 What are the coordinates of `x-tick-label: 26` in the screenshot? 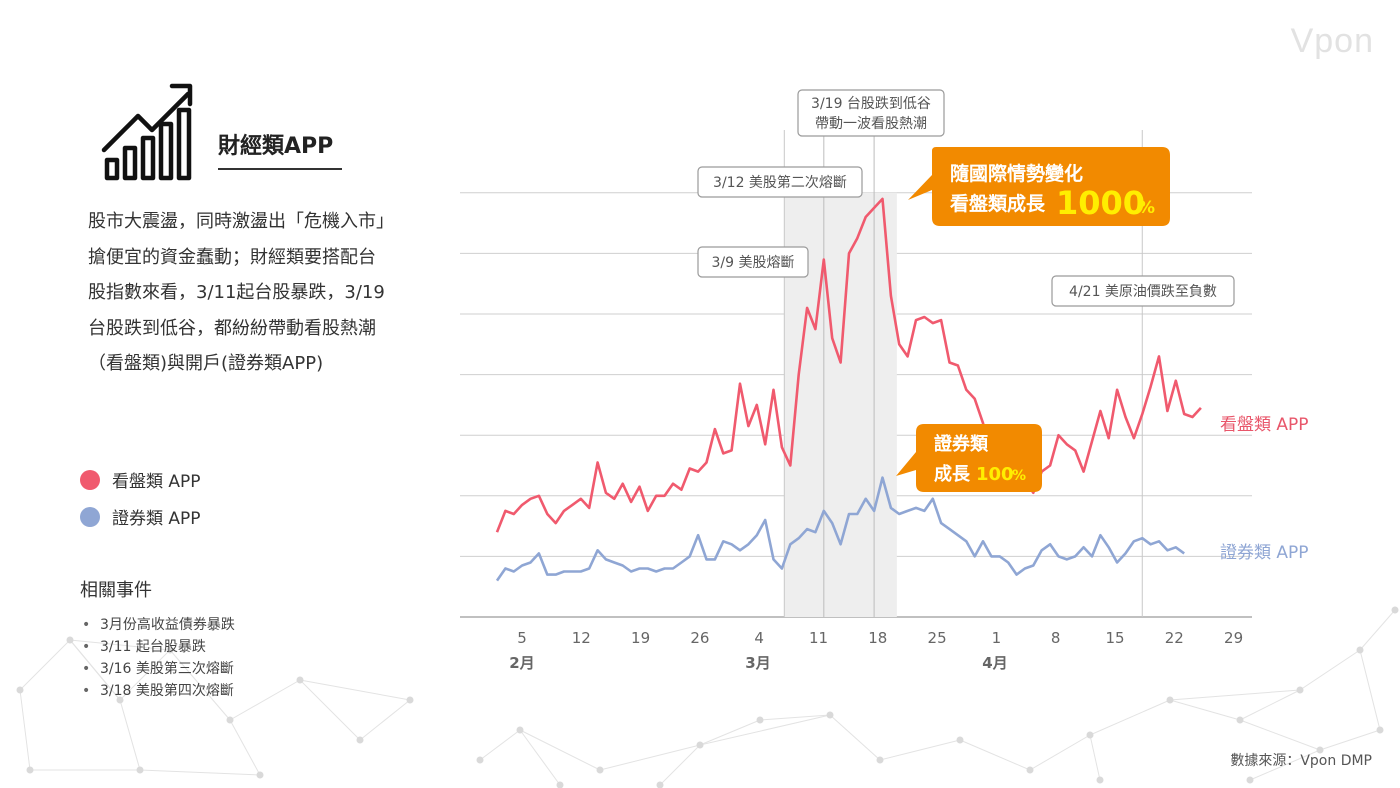 It's located at (699, 638).